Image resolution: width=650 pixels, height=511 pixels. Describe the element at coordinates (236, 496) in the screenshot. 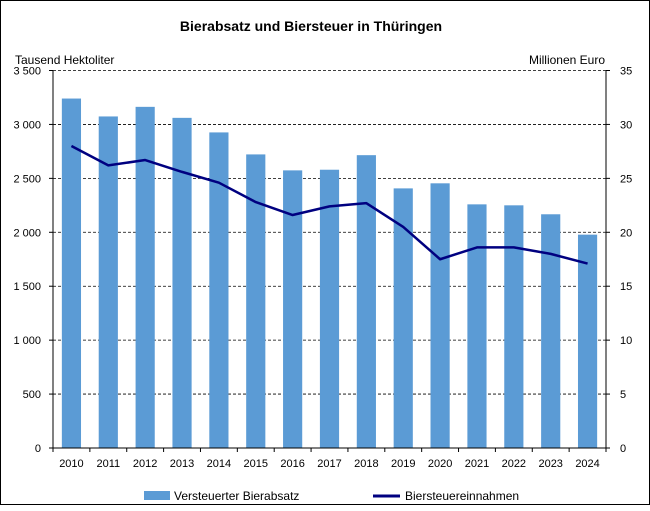

I see `legend-label-bar: Versteuerter Bierabsatz` at that location.